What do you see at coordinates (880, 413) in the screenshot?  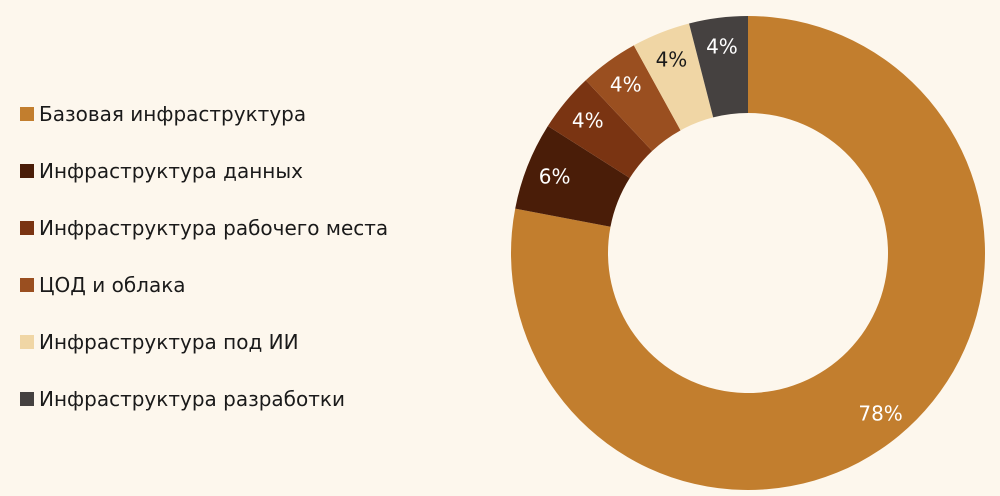 I see `slice-value-label-base: 78%` at bounding box center [880, 413].